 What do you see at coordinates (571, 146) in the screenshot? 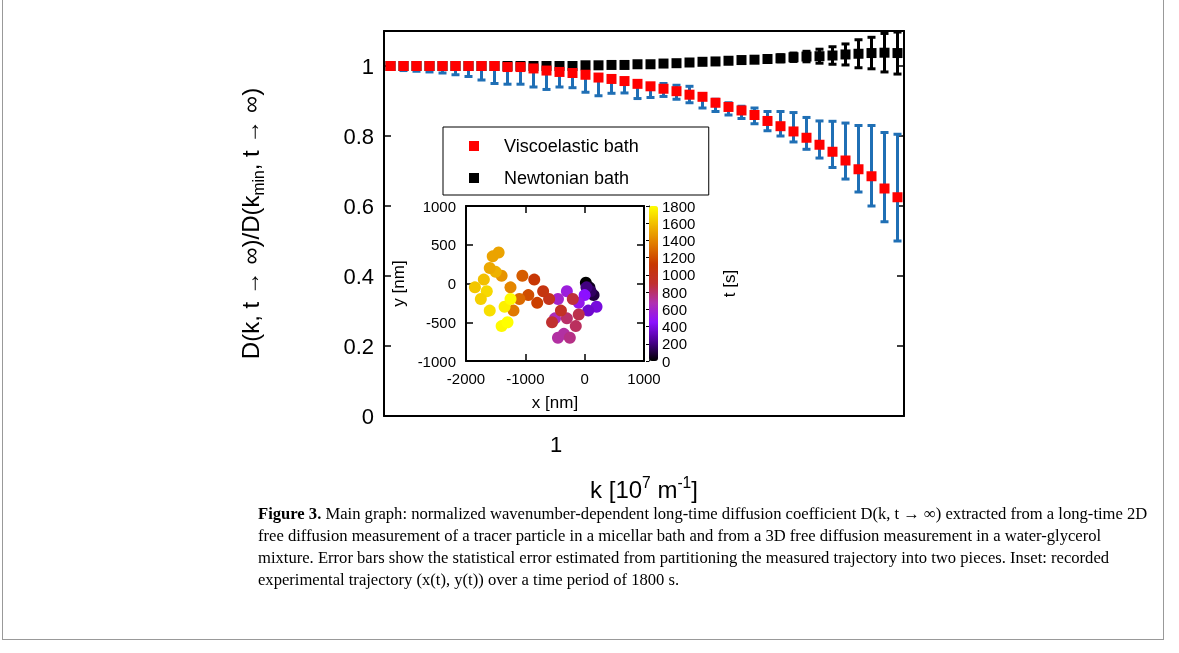
I see `legend-label: Viscoelastic bath` at bounding box center [571, 146].